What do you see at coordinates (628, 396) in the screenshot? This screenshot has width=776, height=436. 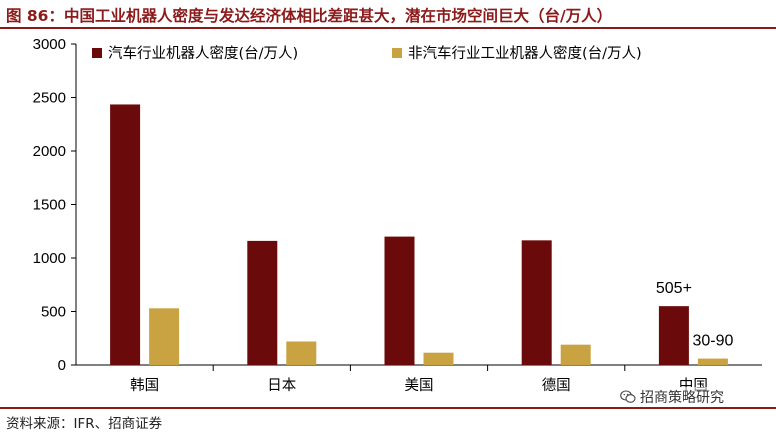 I see `wechat-icon` at bounding box center [628, 396].